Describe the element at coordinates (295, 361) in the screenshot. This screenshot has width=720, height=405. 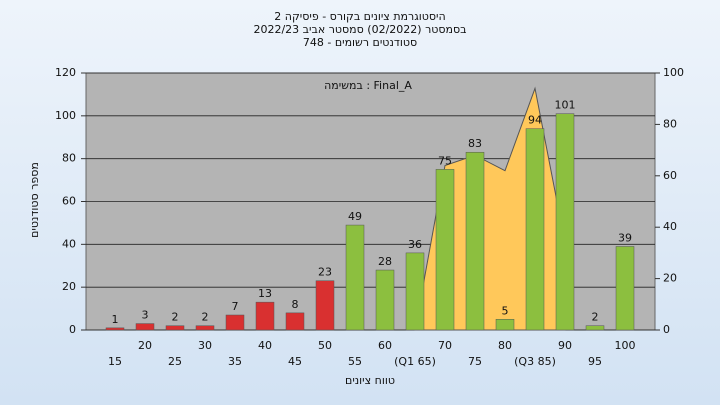
I see `x-tick-label: 45` at that location.